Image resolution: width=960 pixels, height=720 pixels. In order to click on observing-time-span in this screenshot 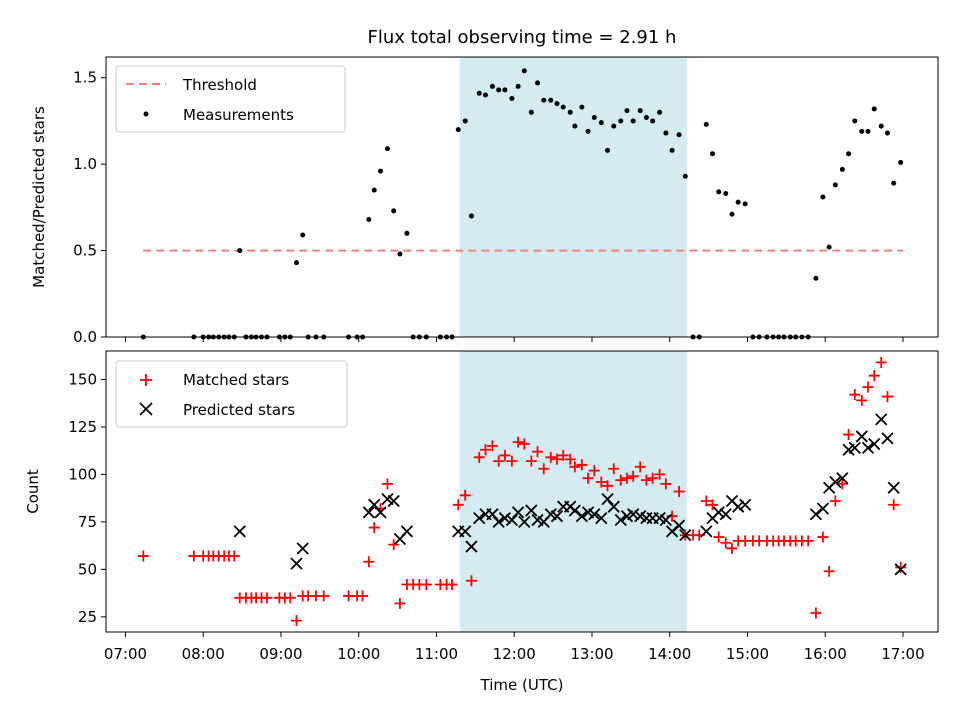, I will do `click(573, 197)`.